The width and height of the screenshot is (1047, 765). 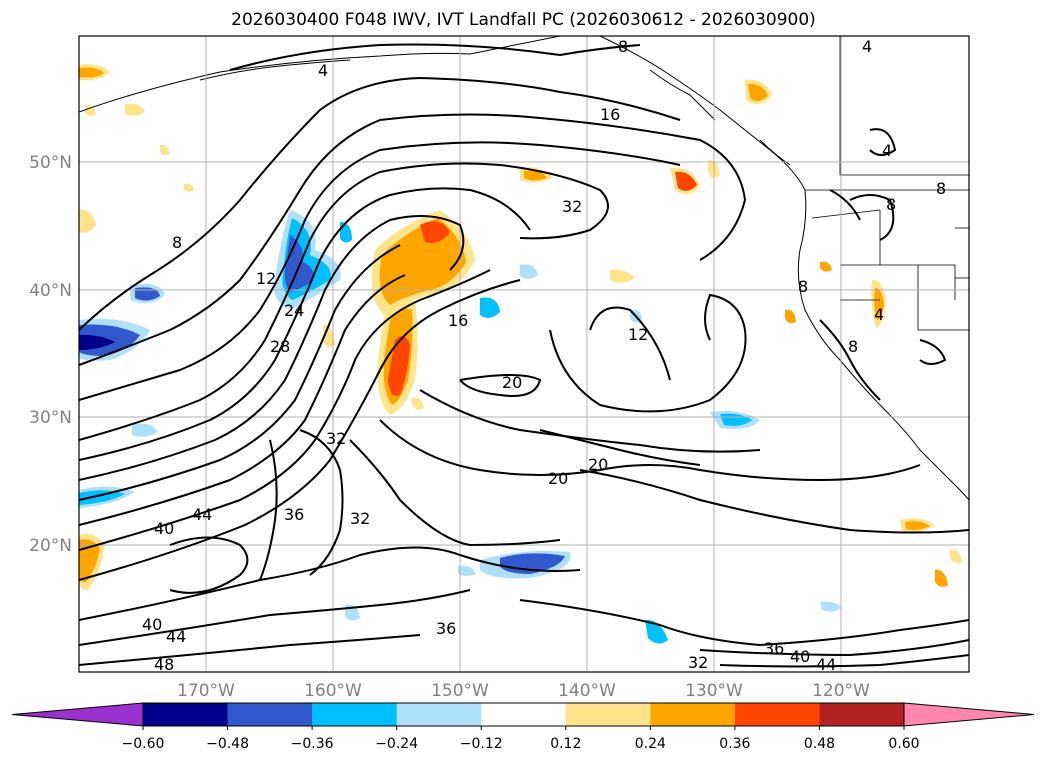 What do you see at coordinates (714, 691) in the screenshot?
I see `lon-label: 130°W` at bounding box center [714, 691].